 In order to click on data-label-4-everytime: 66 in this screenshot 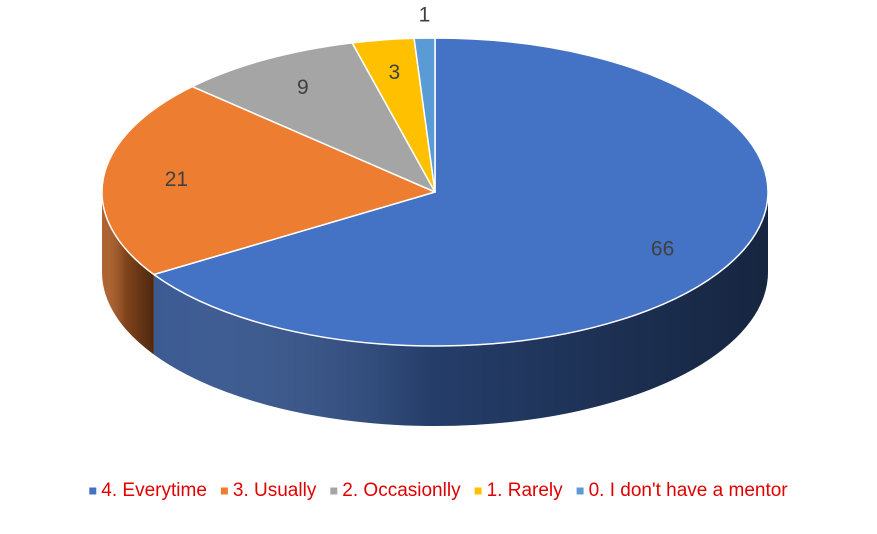, I will do `click(662, 248)`.